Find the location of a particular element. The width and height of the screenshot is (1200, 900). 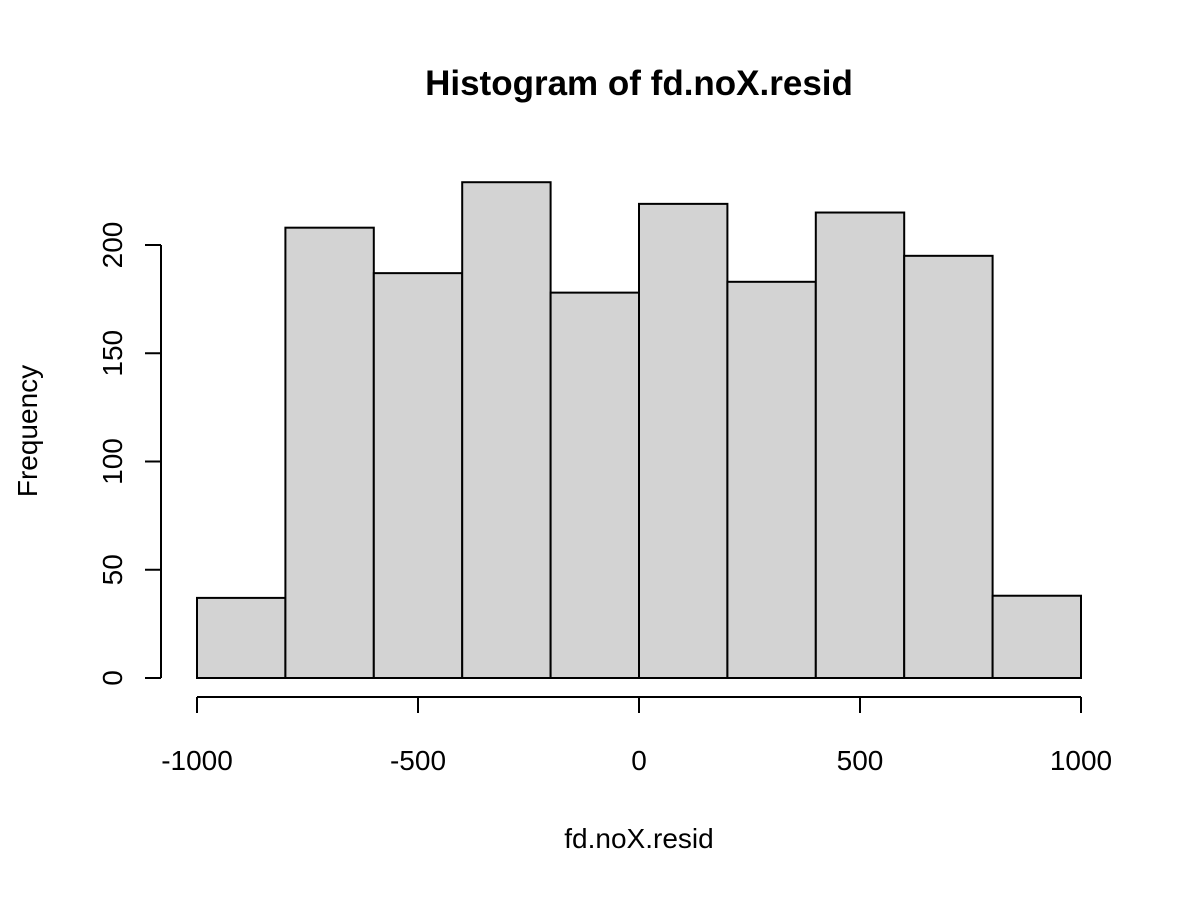

y-tick-label: 0 is located at coordinates (112, 678).